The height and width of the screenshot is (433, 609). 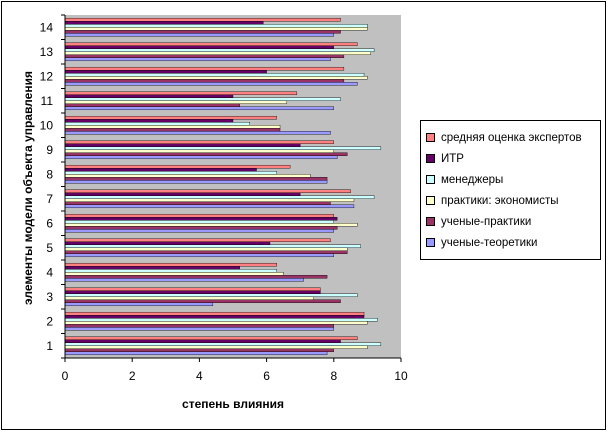 I want to click on legend-item: средняя оценка экспертов, so click(x=513, y=137).